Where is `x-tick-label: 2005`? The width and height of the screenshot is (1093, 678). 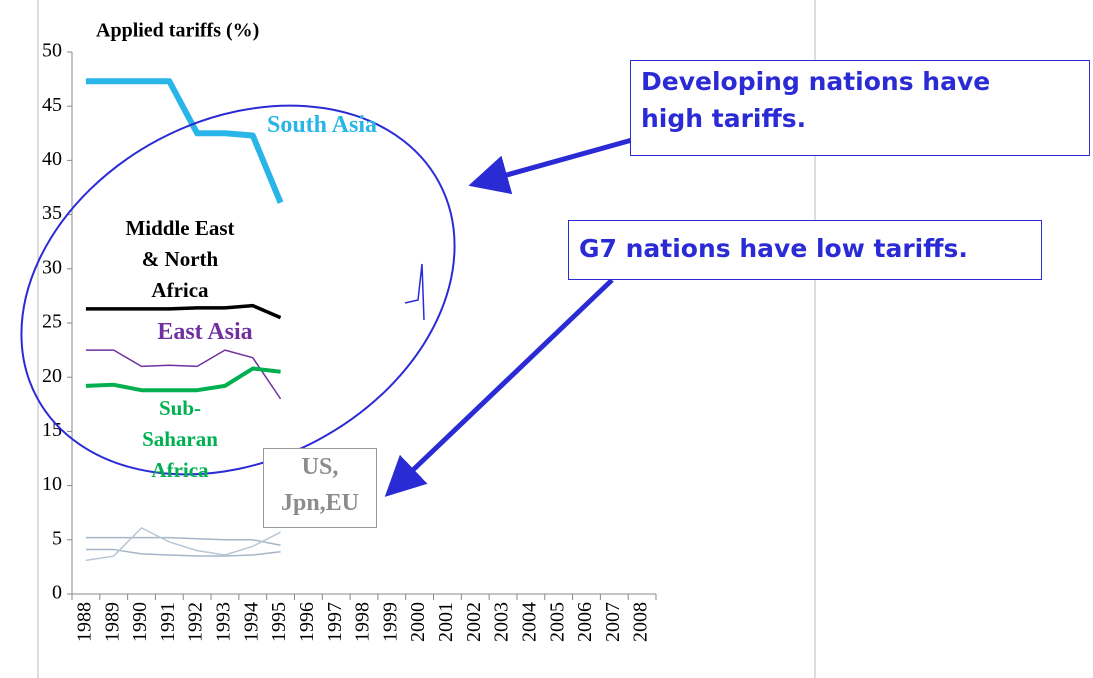
x-tick-label: 2005 is located at coordinates (557, 622).